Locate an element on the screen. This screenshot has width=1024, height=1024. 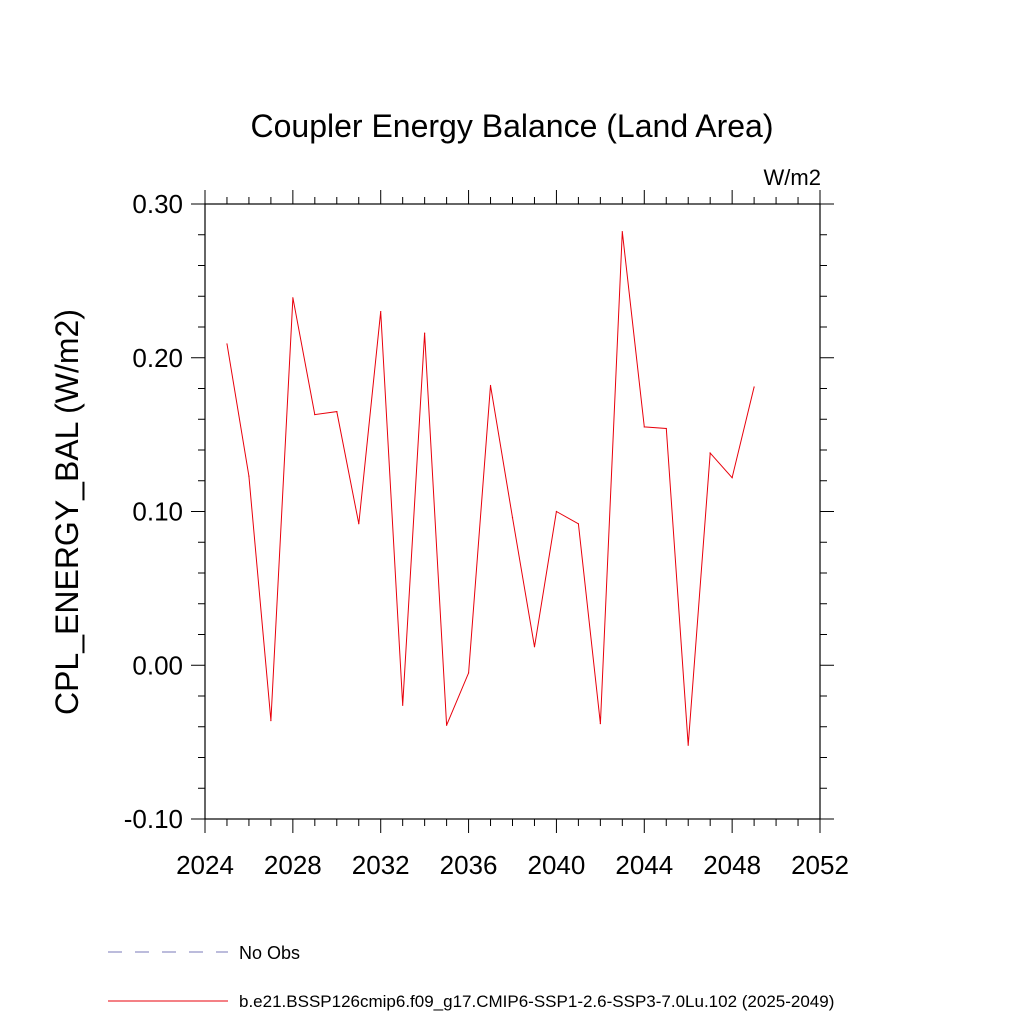
x-tick-label: 2040 is located at coordinates (557, 865).